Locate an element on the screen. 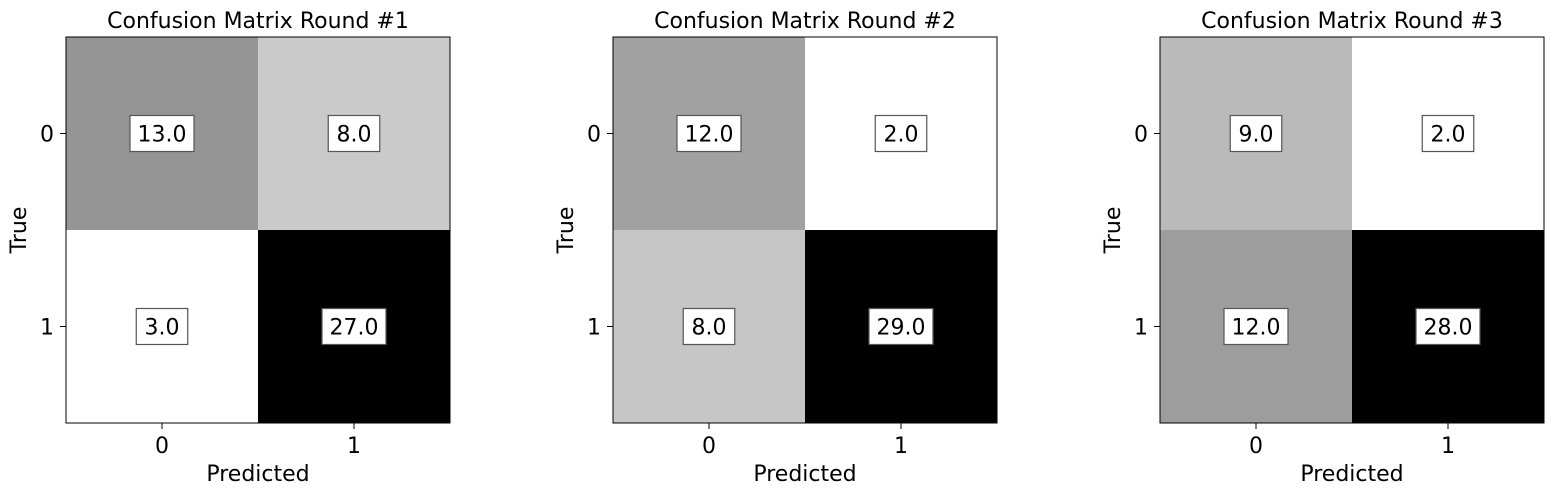 This screenshot has width=1553, height=495. cell-value-label: 9.0 is located at coordinates (1256, 135).